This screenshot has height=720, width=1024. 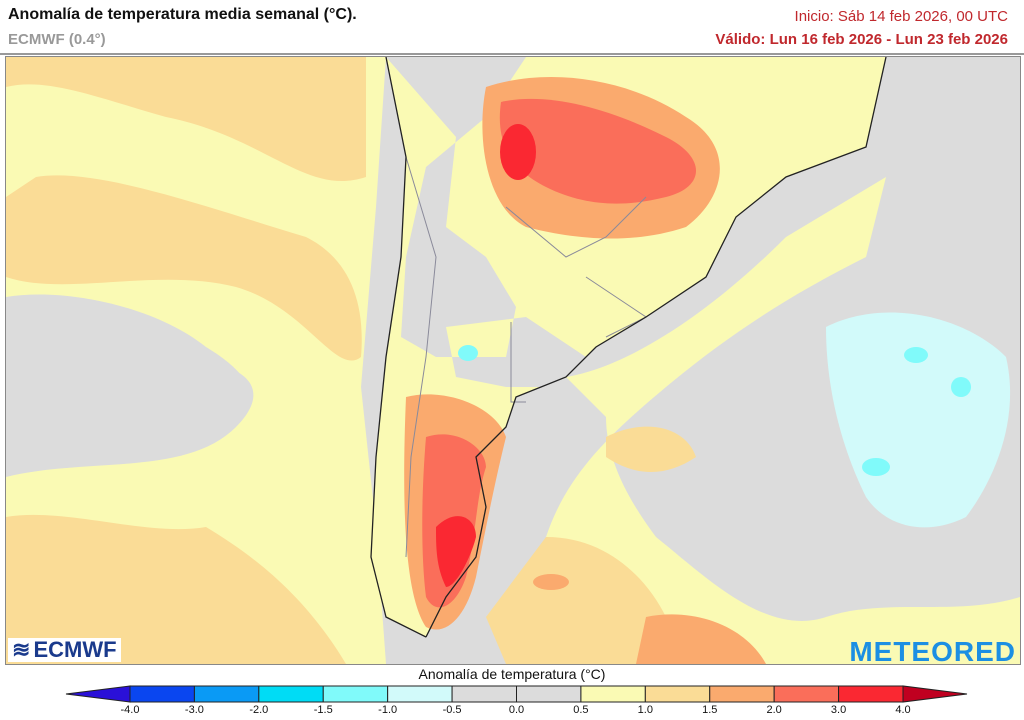 I want to click on colorbar-tick-label: 1.5, so click(x=710, y=710).